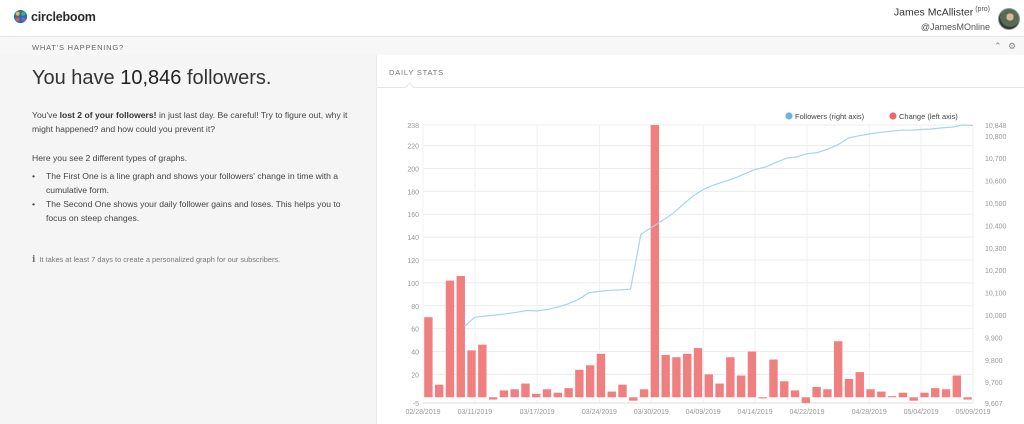 The height and width of the screenshot is (424, 1024). What do you see at coordinates (415, 353) in the screenshot?
I see `left-axis-tick: 40` at bounding box center [415, 353].